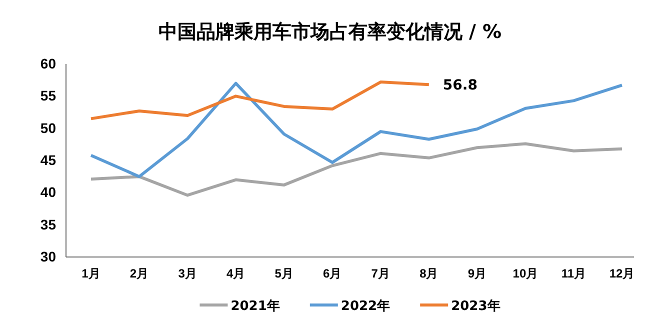 The image size is (660, 324). I want to click on y-tick-label: 30, so click(48, 256).